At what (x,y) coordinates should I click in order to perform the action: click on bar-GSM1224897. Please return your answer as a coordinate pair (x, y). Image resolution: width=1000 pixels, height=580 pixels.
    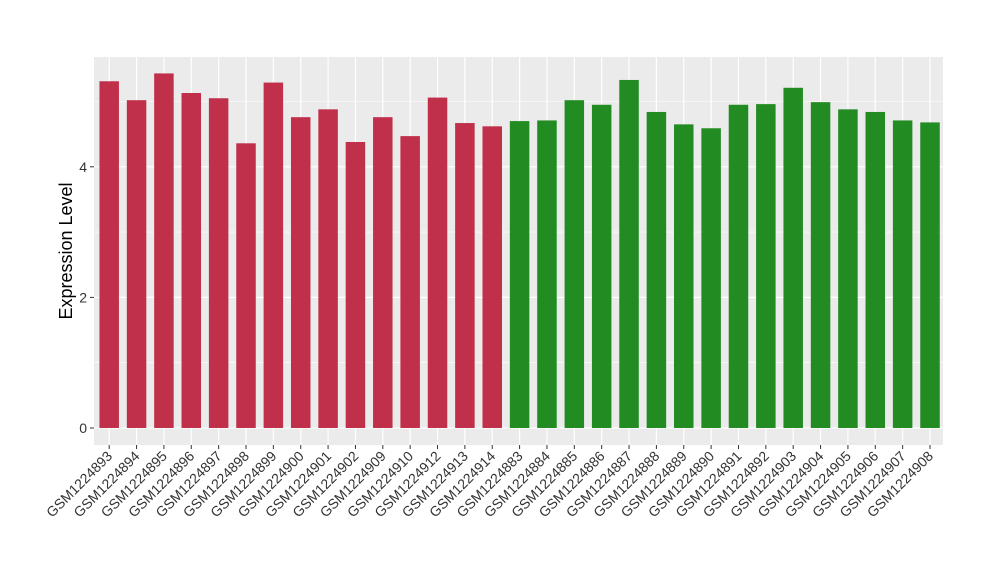
    Looking at the image, I should click on (218, 263).